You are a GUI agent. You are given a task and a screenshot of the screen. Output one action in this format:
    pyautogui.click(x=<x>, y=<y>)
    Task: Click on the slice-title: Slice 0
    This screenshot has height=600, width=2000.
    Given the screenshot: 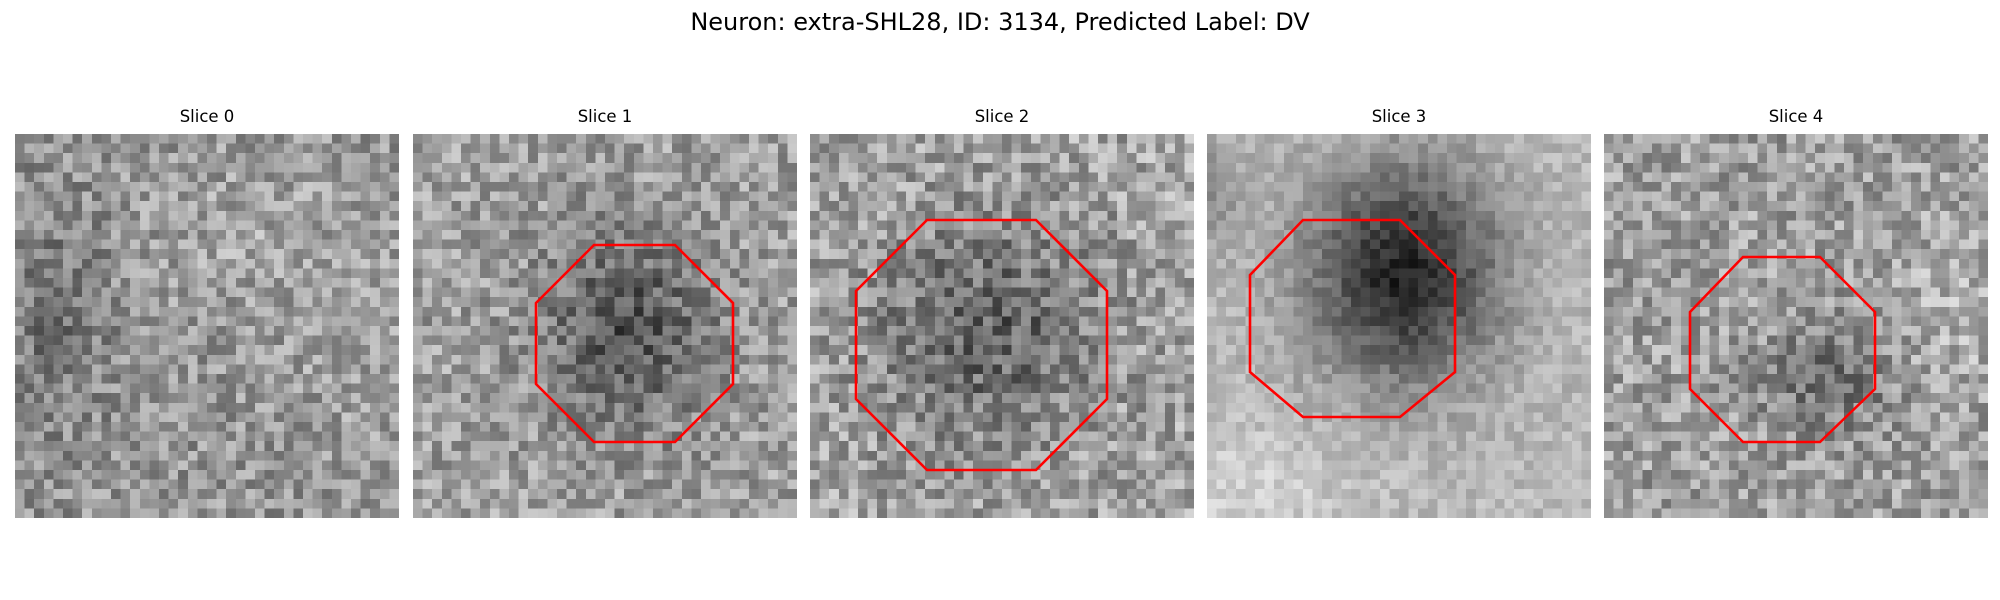 What is the action you would take?
    pyautogui.click(x=207, y=117)
    